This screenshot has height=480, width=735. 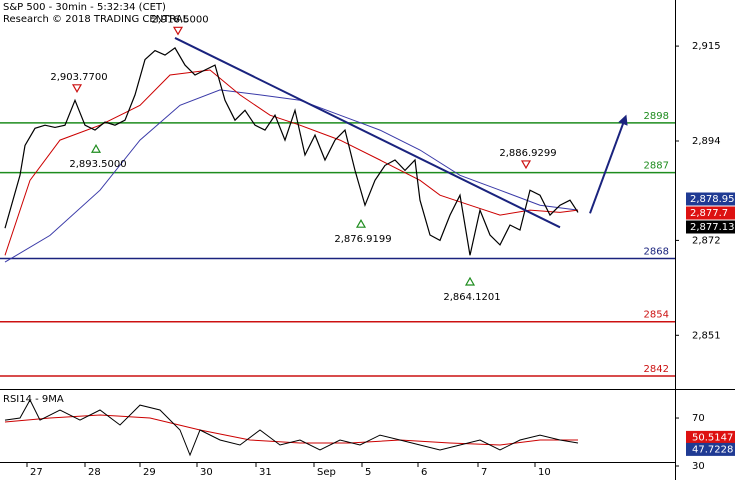 I want to click on annotation-label: 2,876.9199, so click(x=362, y=239).